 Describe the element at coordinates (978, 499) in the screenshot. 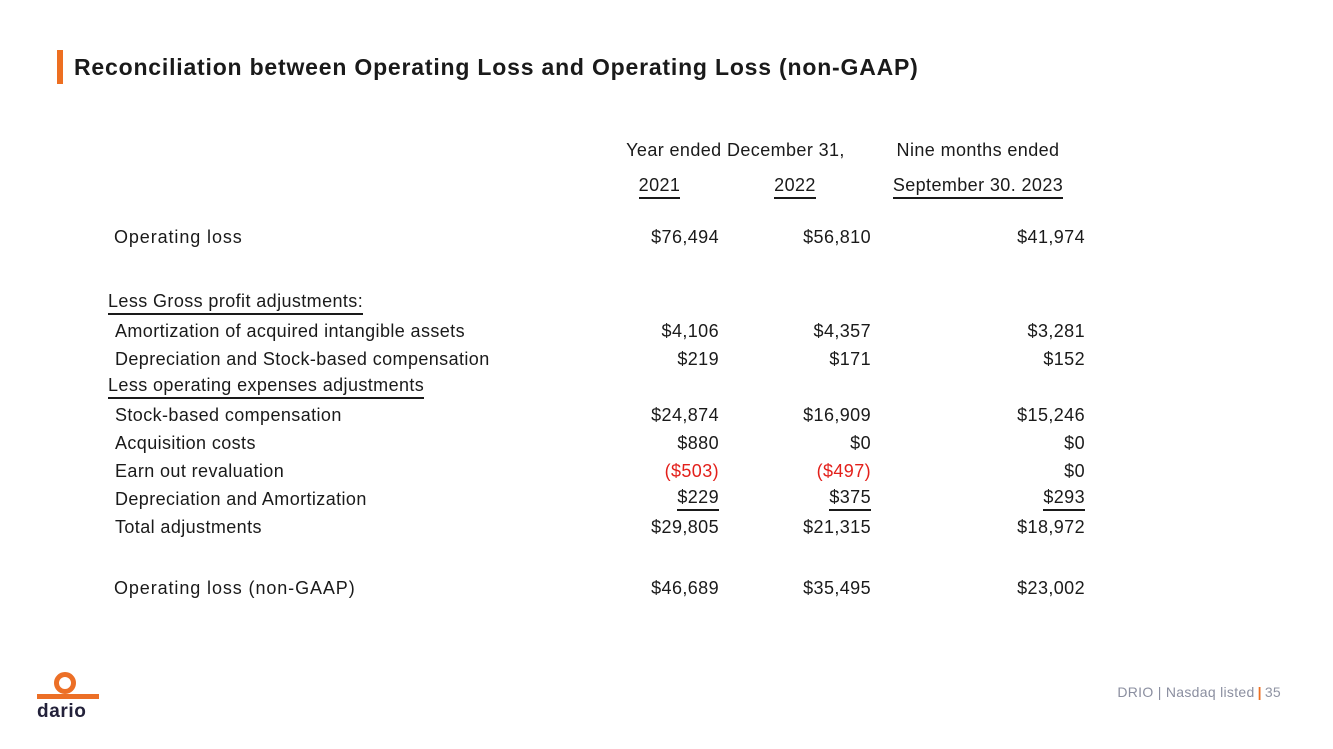

I see `cell-2023: $293` at that location.